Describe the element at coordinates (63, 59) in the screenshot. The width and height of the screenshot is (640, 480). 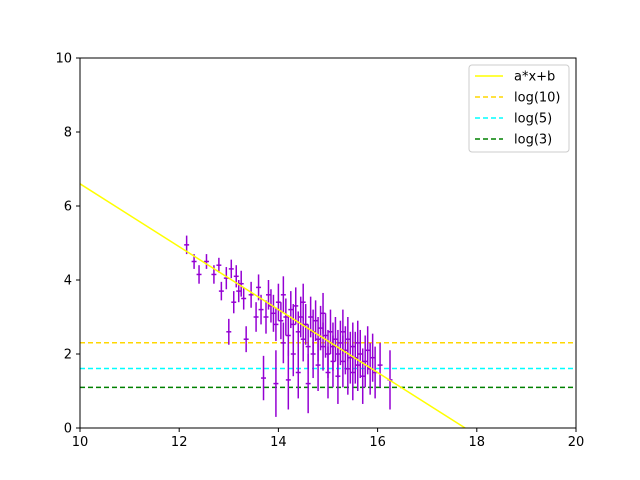
I see `y-tick-label: 10` at that location.